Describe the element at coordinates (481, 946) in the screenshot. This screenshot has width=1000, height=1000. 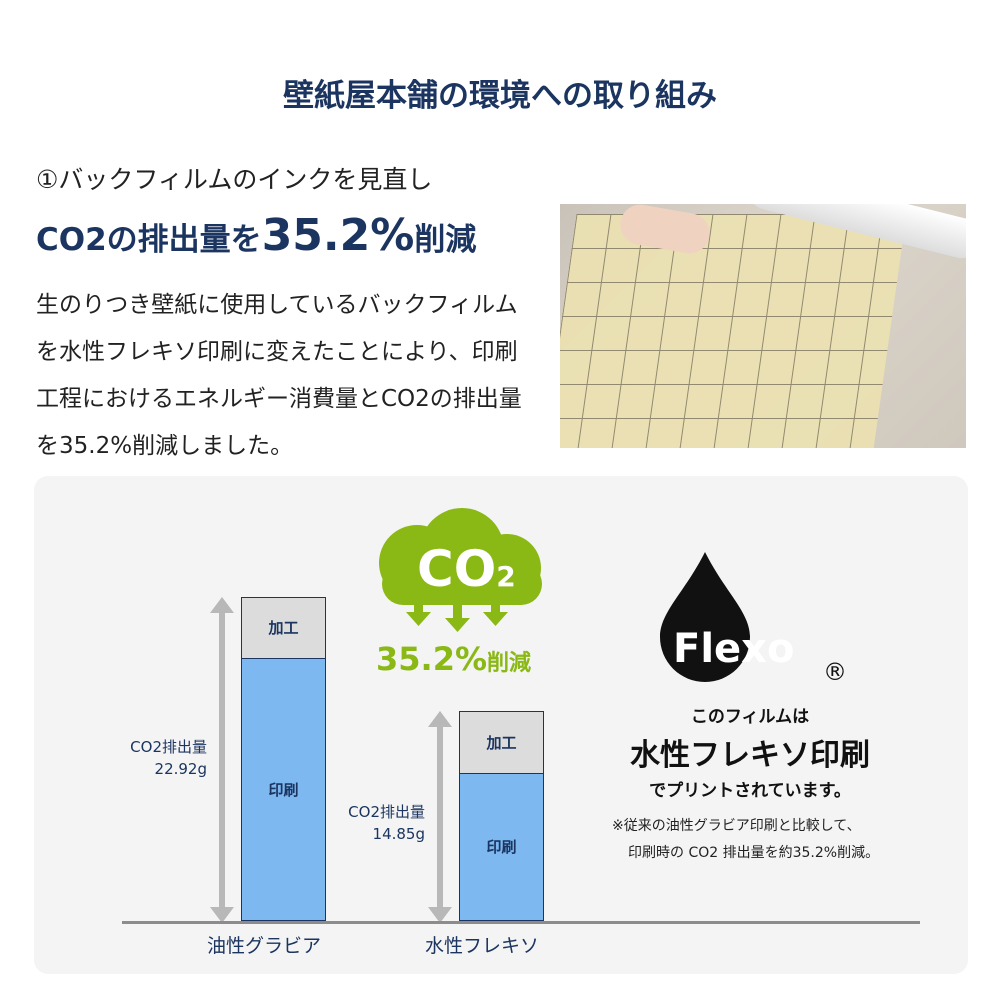
I see `category-label: 水性フレキソ` at that location.